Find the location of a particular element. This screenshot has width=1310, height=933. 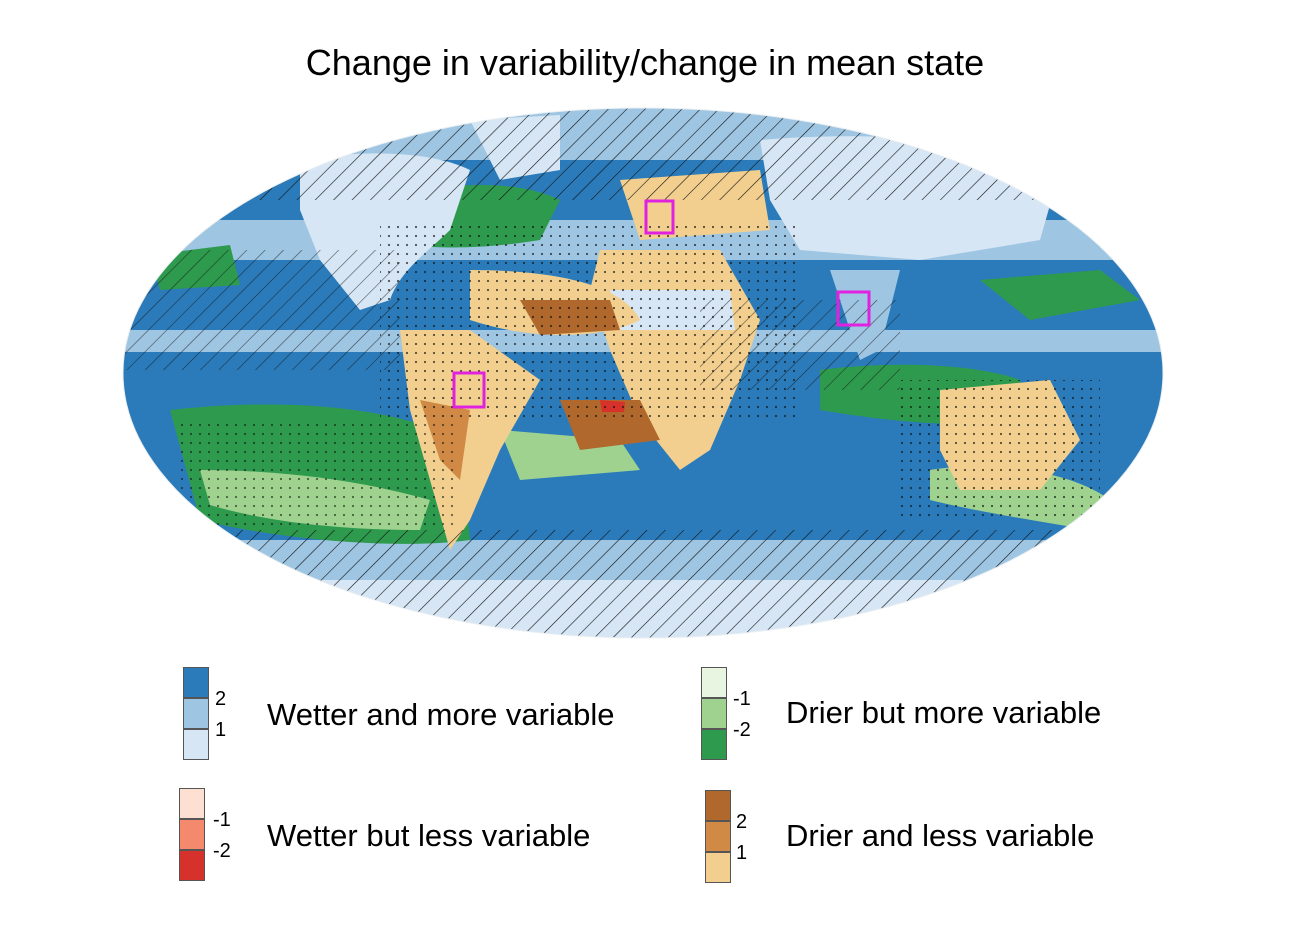

legend-wetter-more-variable: 2 1 Wetter and more variable is located at coordinates (423, 715).